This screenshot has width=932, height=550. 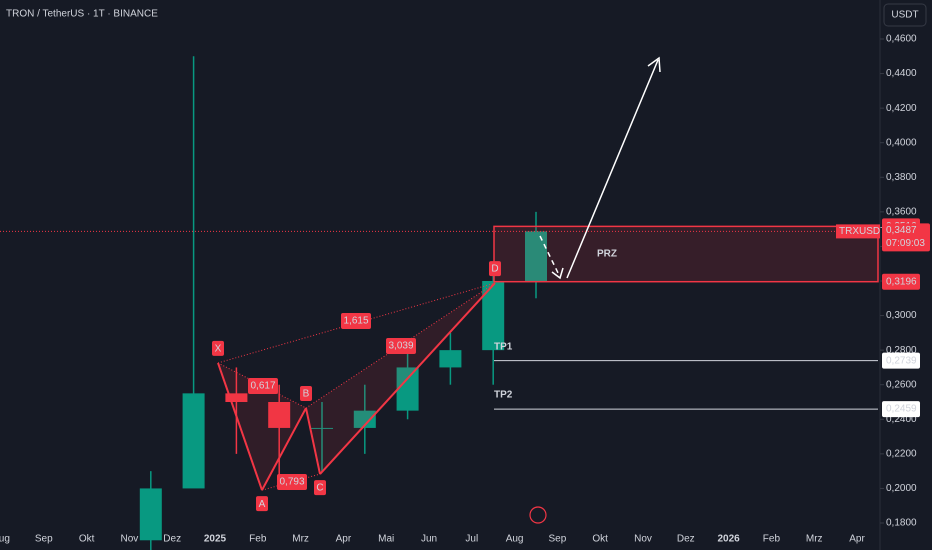 What do you see at coordinates (471, 539) in the screenshot?
I see `x-tick-label: Jul` at bounding box center [471, 539].